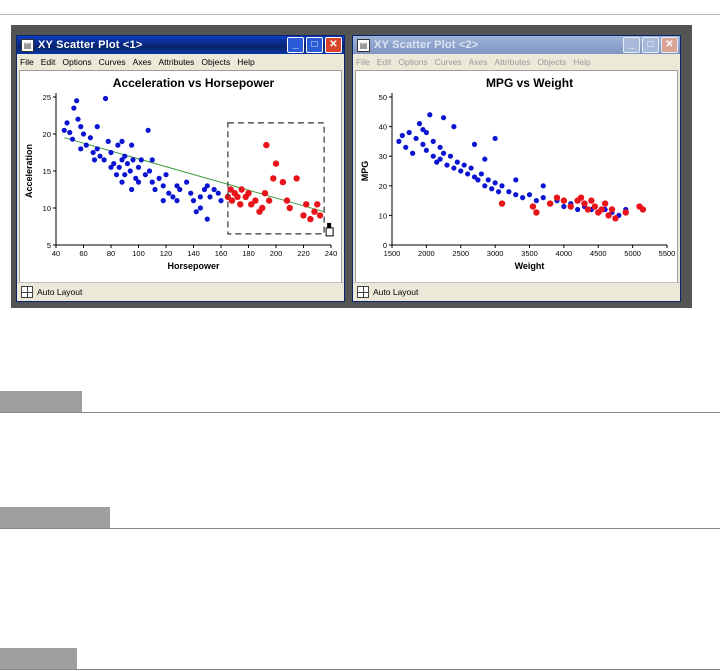  I want to click on selection-rectangle, so click(276, 178).